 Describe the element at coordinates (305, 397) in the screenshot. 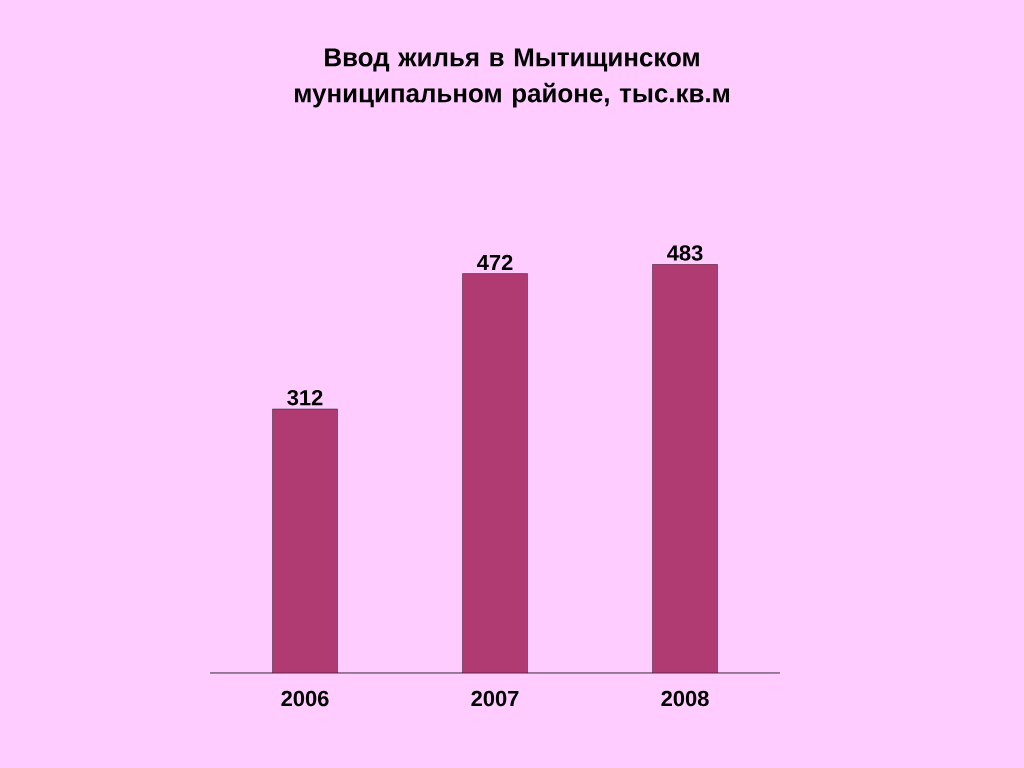

I see `data-label: 312` at that location.